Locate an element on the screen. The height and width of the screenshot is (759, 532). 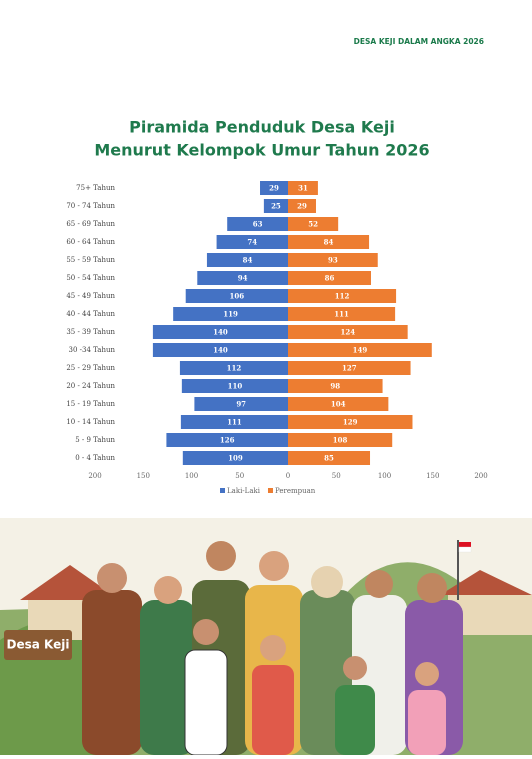
legend-label: Perempuan is located at coordinates (295, 491).